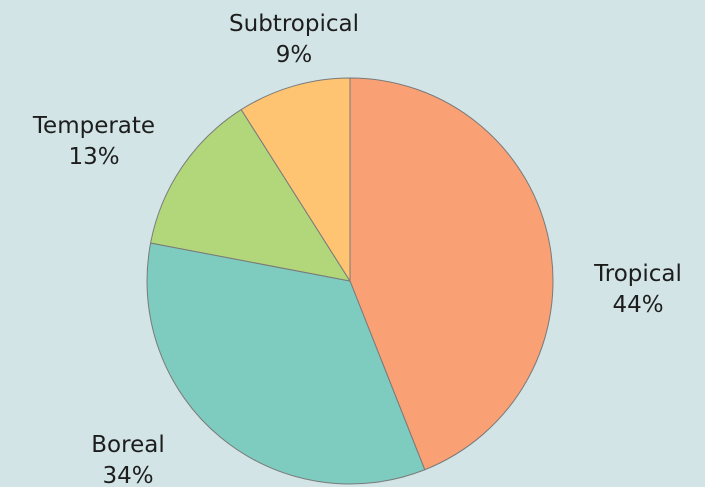 The image size is (705, 487). What do you see at coordinates (93, 141) in the screenshot?
I see `label-temperate: Temperate 13%` at bounding box center [93, 141].